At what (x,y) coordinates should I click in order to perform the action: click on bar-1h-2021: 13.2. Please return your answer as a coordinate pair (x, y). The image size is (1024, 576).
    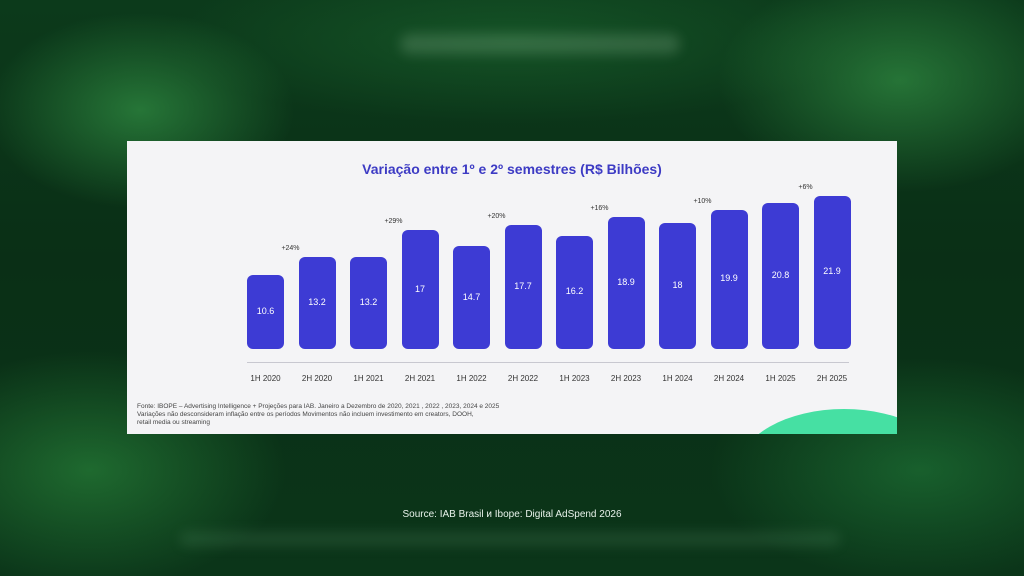
    Looking at the image, I should click on (368, 302).